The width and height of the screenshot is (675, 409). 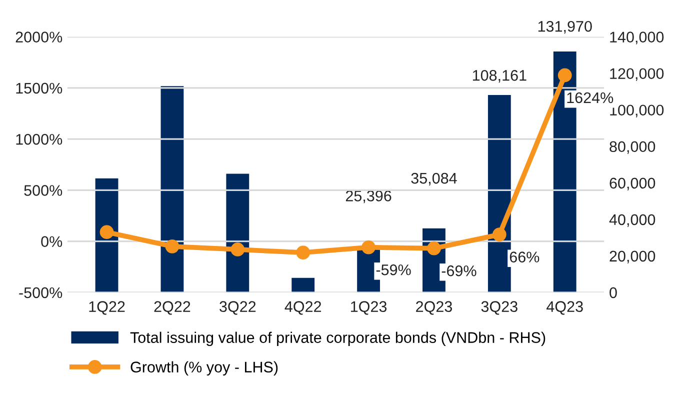 What do you see at coordinates (637, 38) in the screenshot?
I see `y2-tick-label: 140,000` at bounding box center [637, 38].